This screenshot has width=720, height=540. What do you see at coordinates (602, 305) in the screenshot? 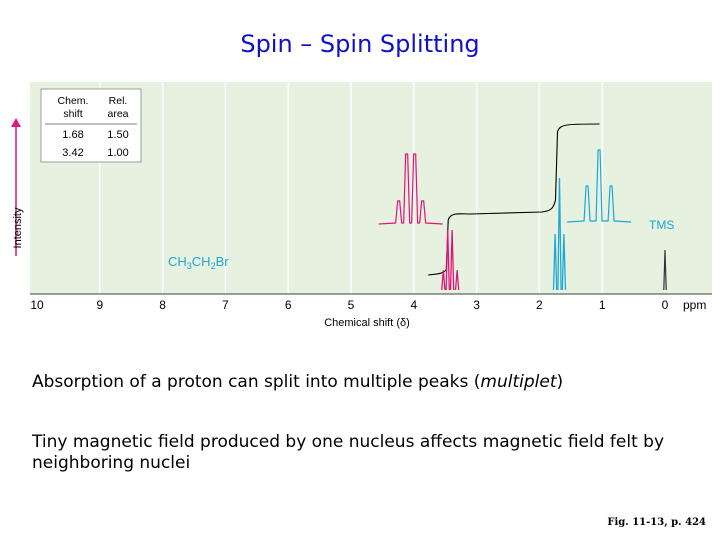
I see `x-tick-label: 1` at bounding box center [602, 305].